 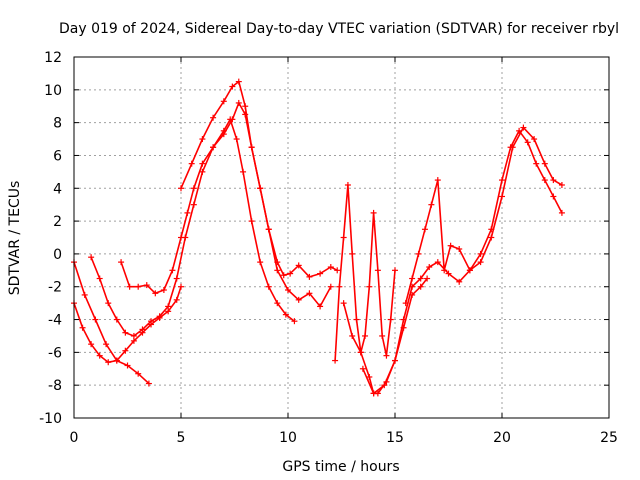 What do you see at coordinates (57, 255) in the screenshot?
I see `y-tick-label: 0` at bounding box center [57, 255].